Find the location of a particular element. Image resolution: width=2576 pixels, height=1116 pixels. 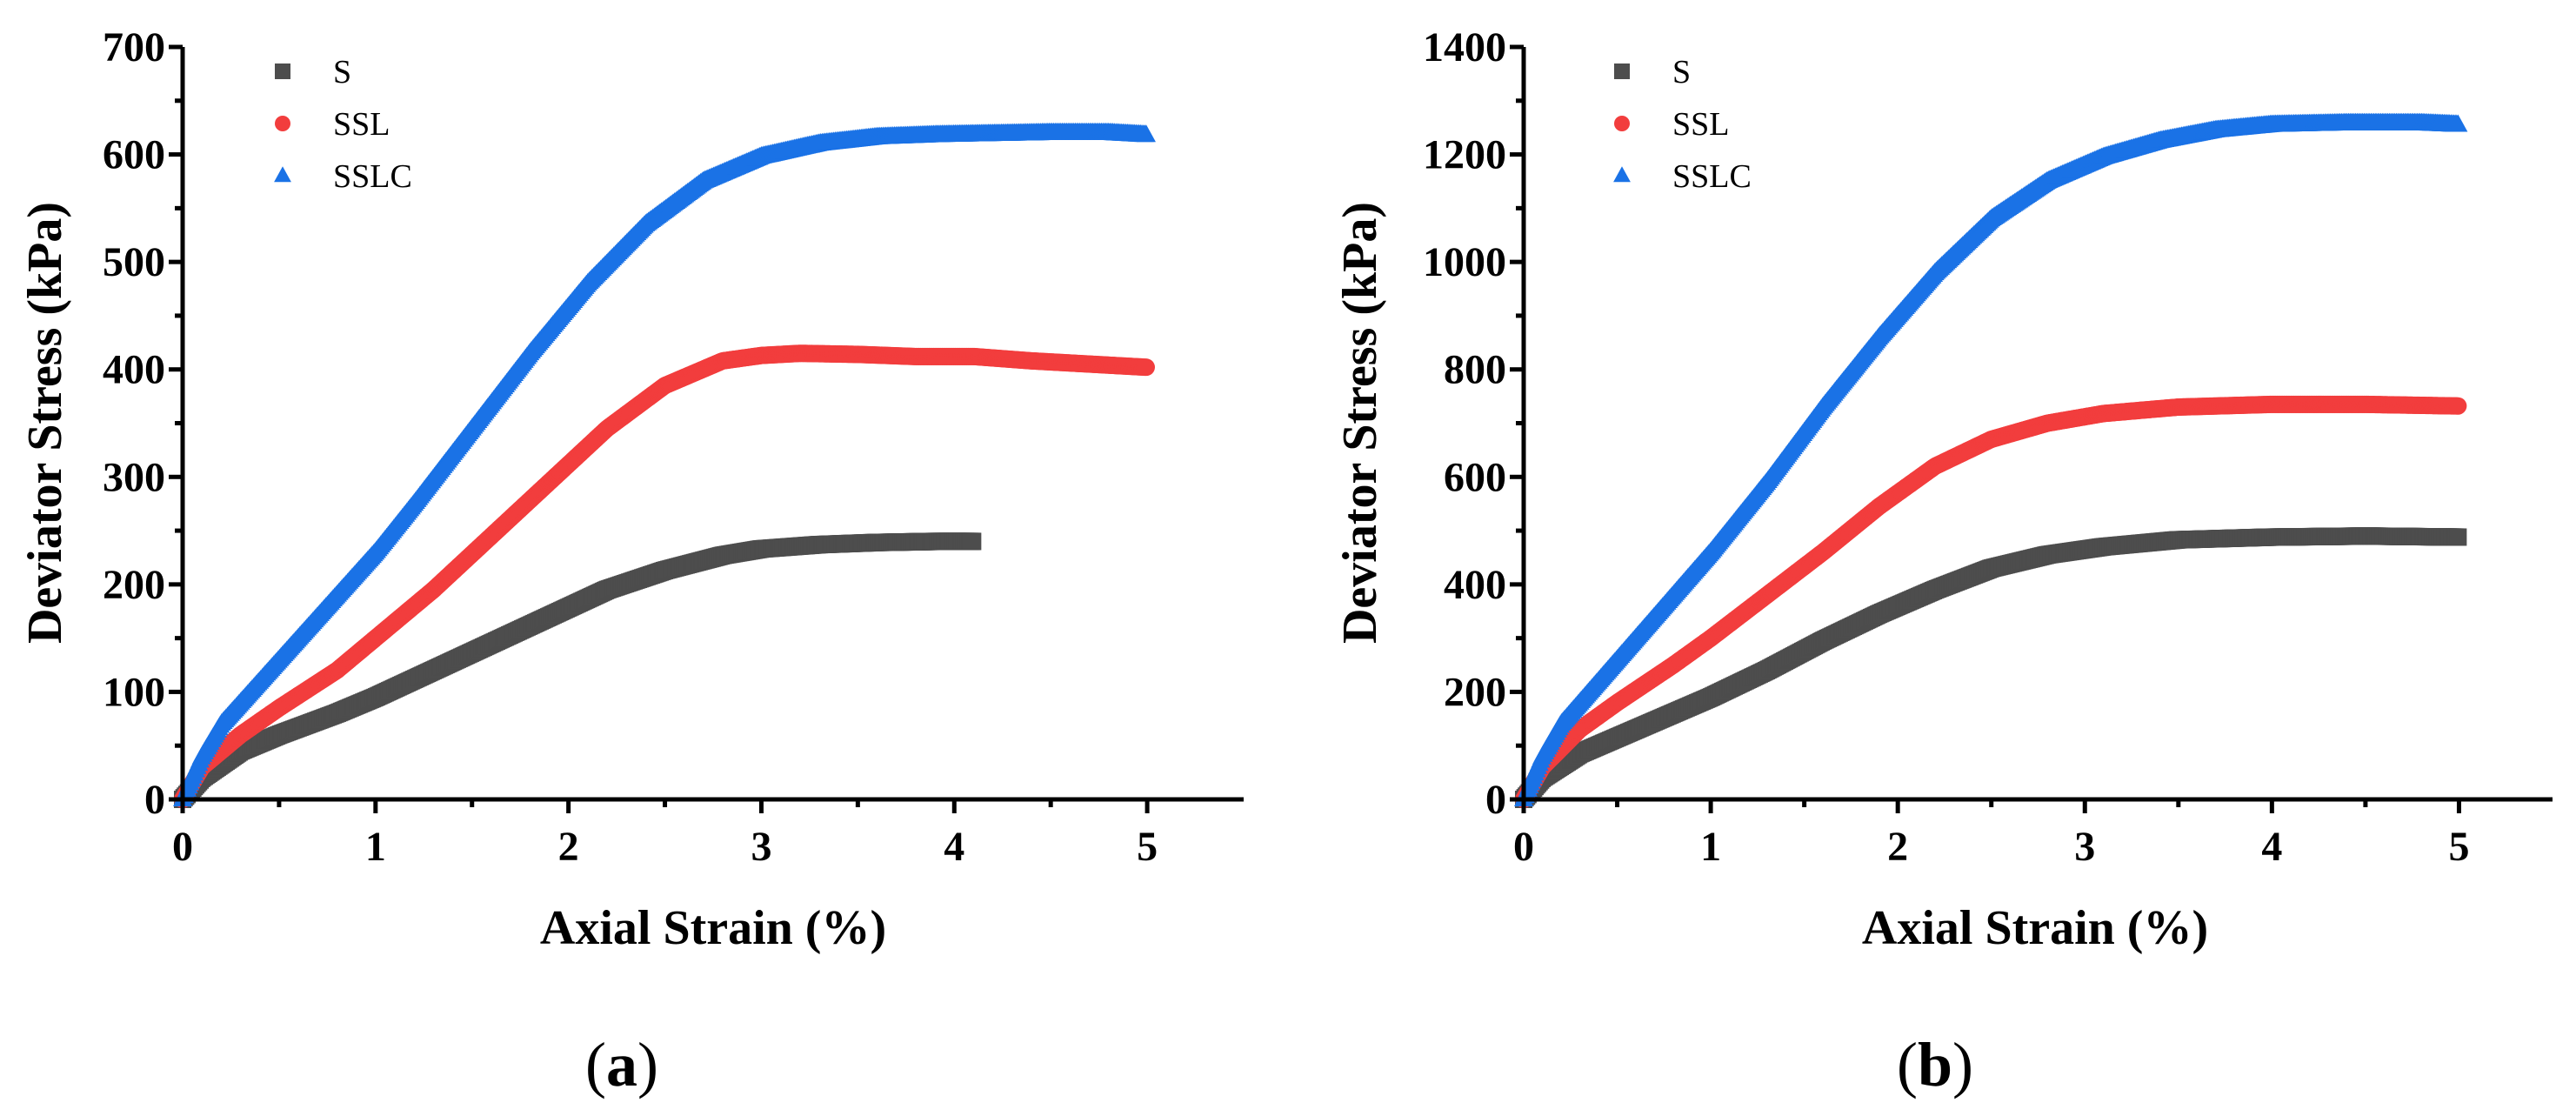

y-ticks-b: 0 200 400 600 800 1000 1200 1400 is located at coordinates (1473, 423).